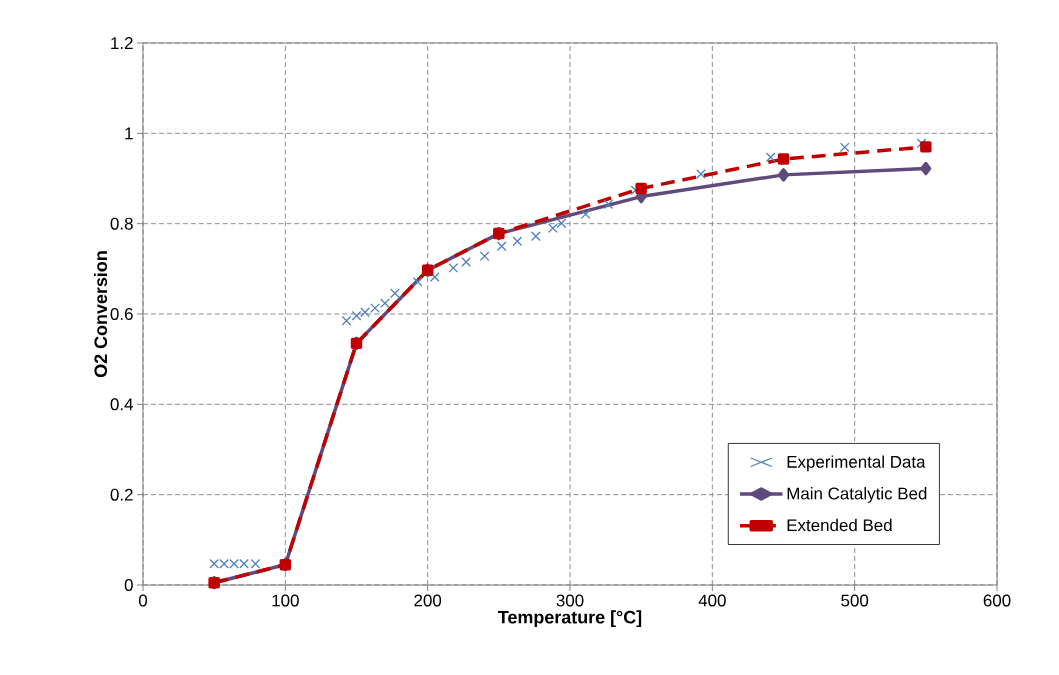 The height and width of the screenshot is (675, 1059). Describe the element at coordinates (997, 600) in the screenshot. I see `x-tick-label: 600` at that location.